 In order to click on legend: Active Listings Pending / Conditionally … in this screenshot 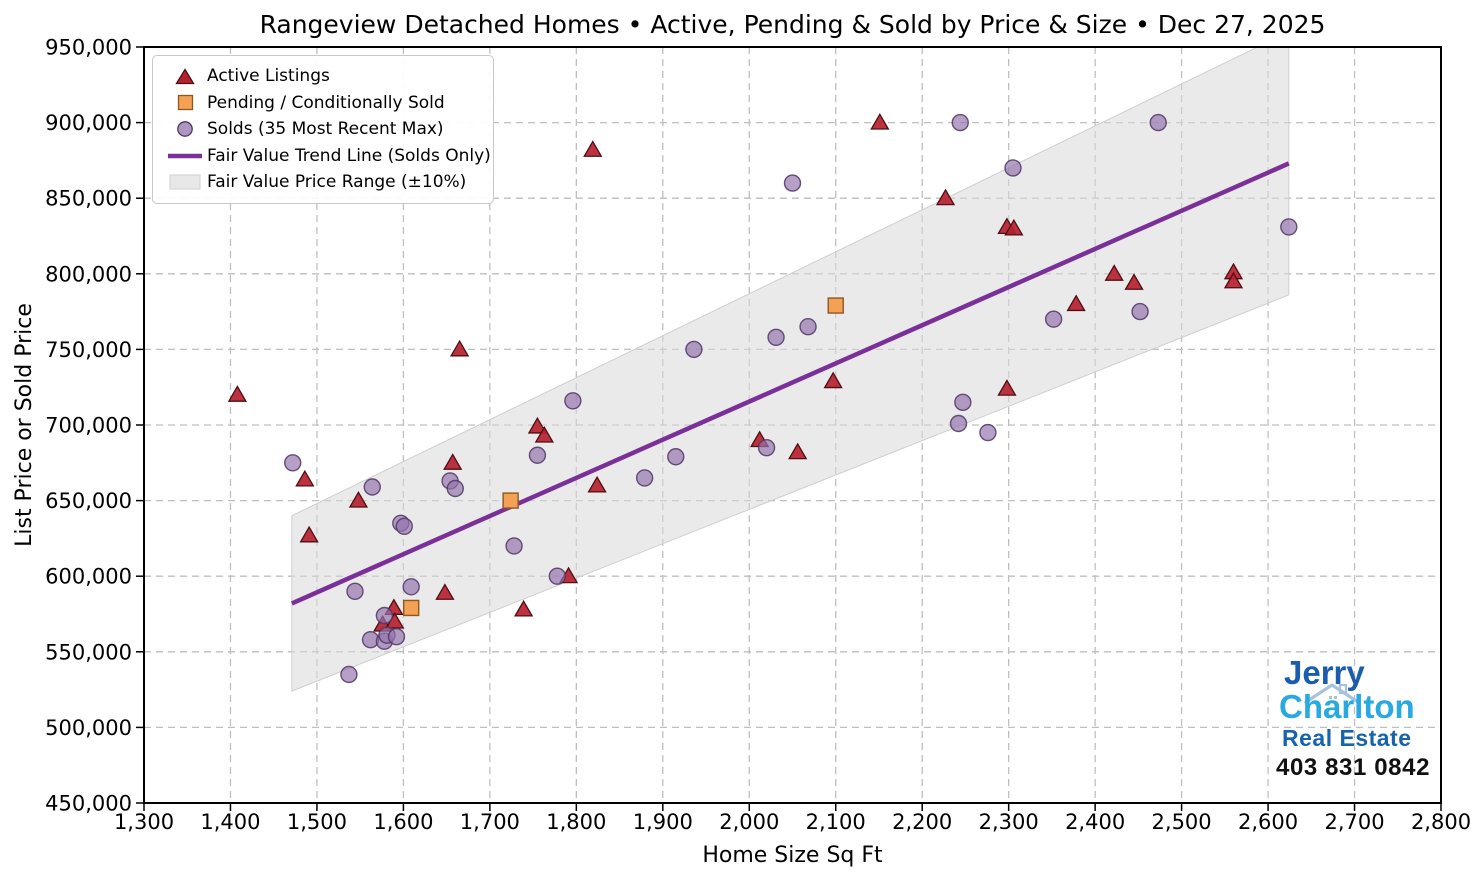, I will do `click(323, 129)`.